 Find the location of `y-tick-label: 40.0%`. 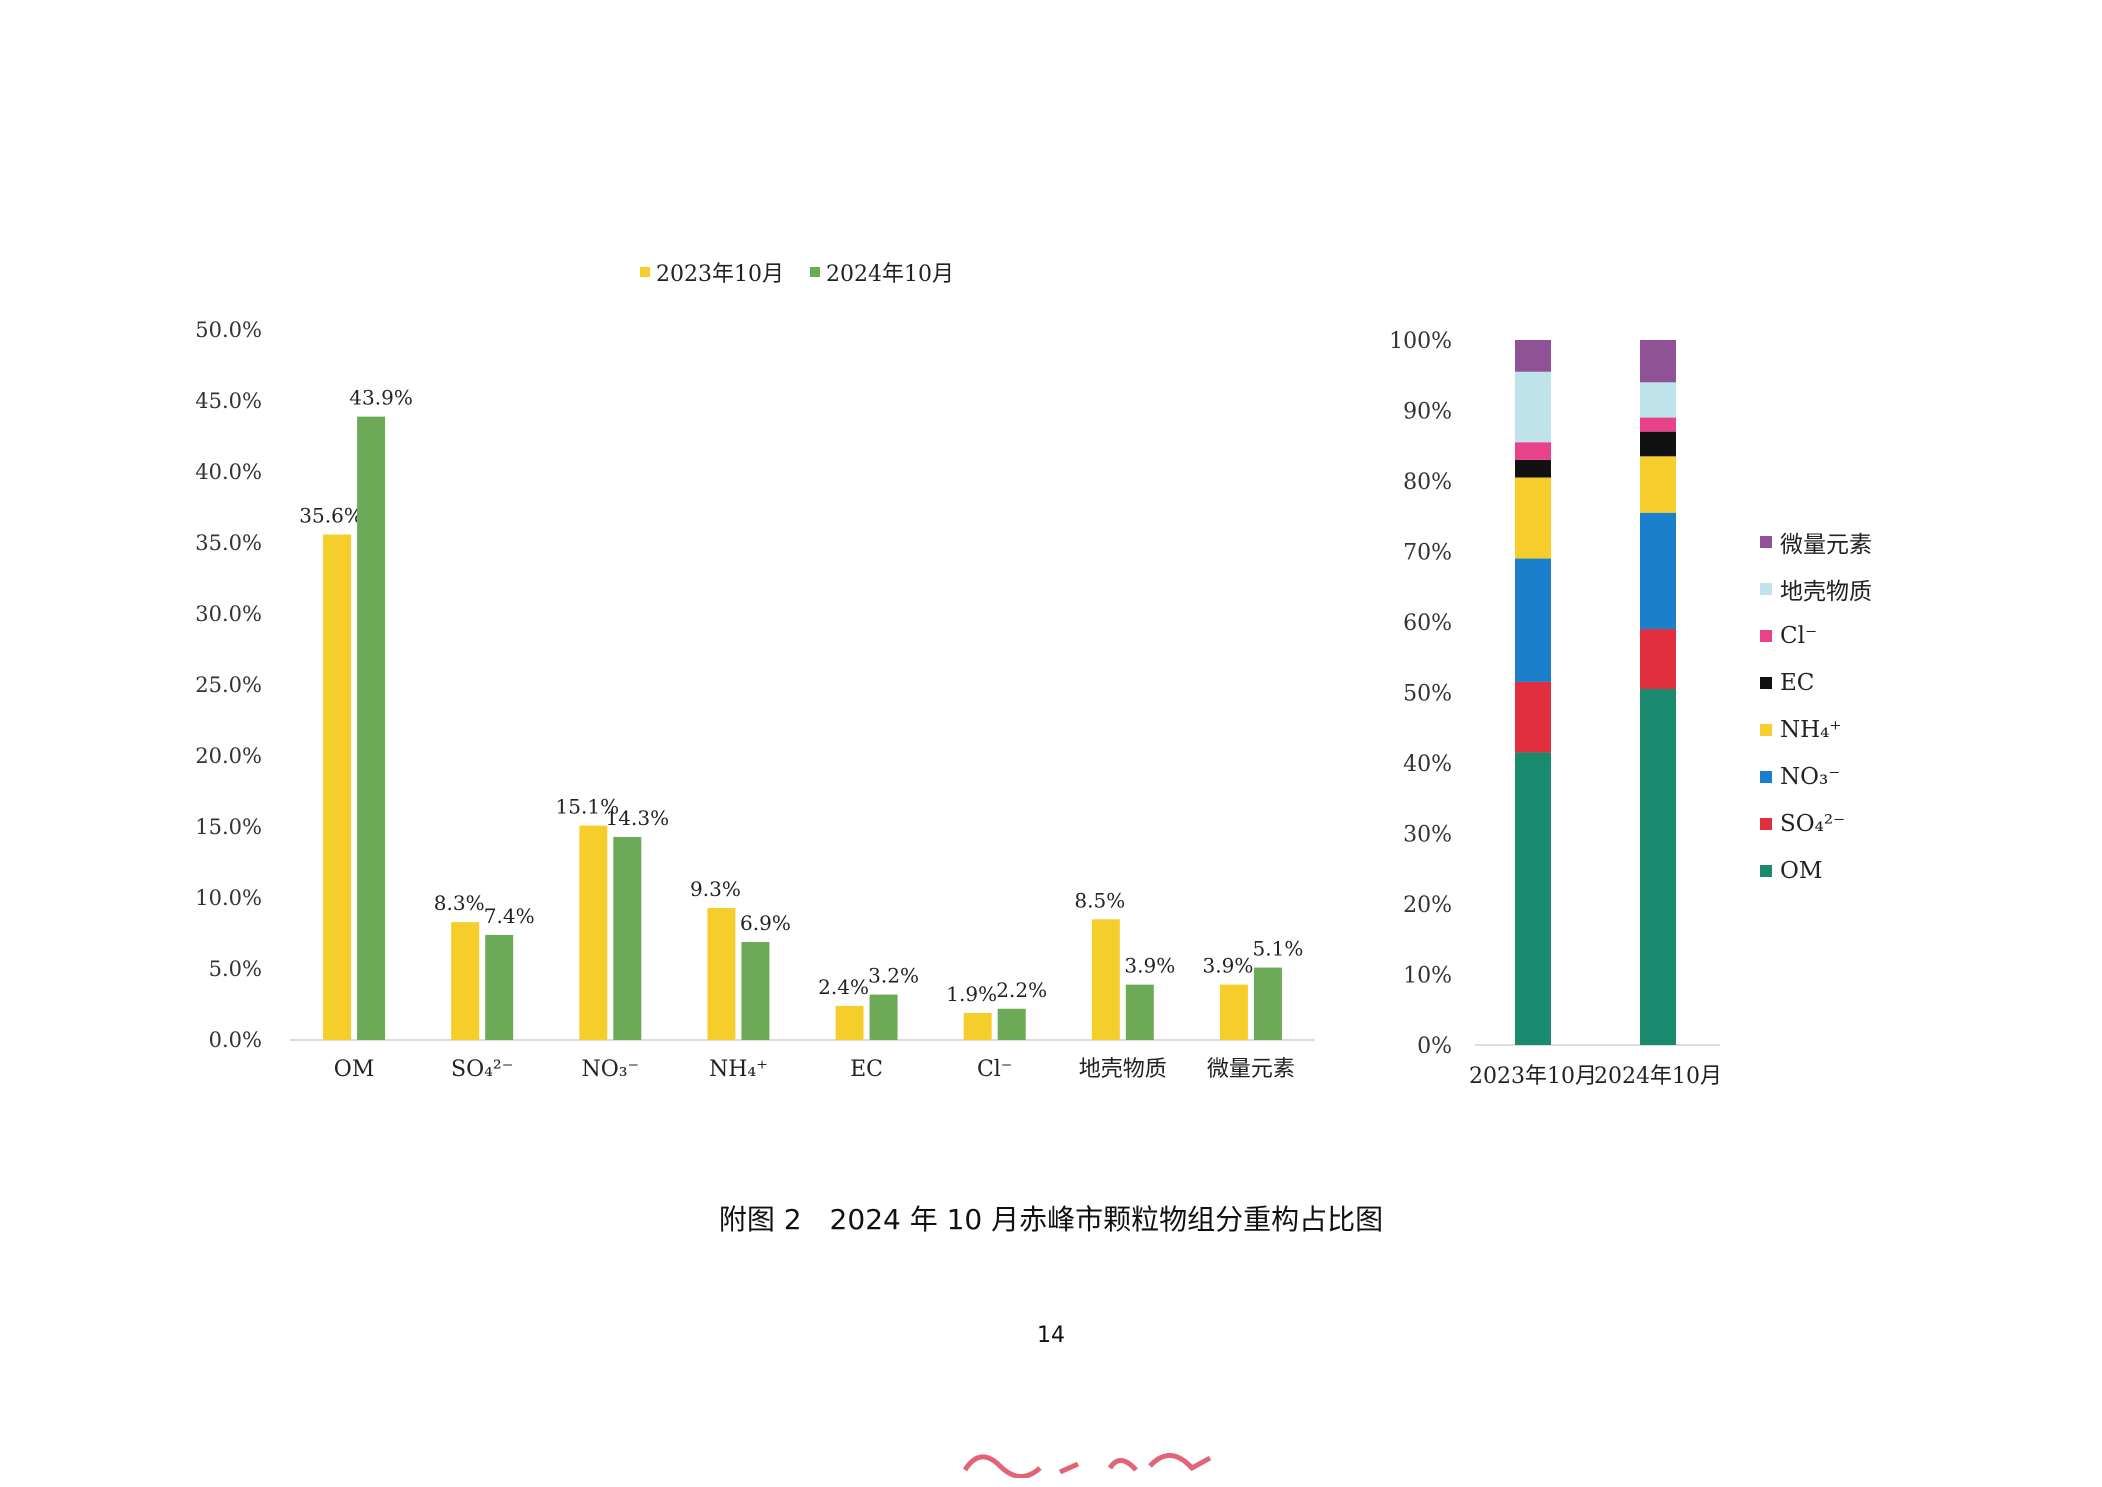

y-tick-label: 40.0% is located at coordinates (228, 472).